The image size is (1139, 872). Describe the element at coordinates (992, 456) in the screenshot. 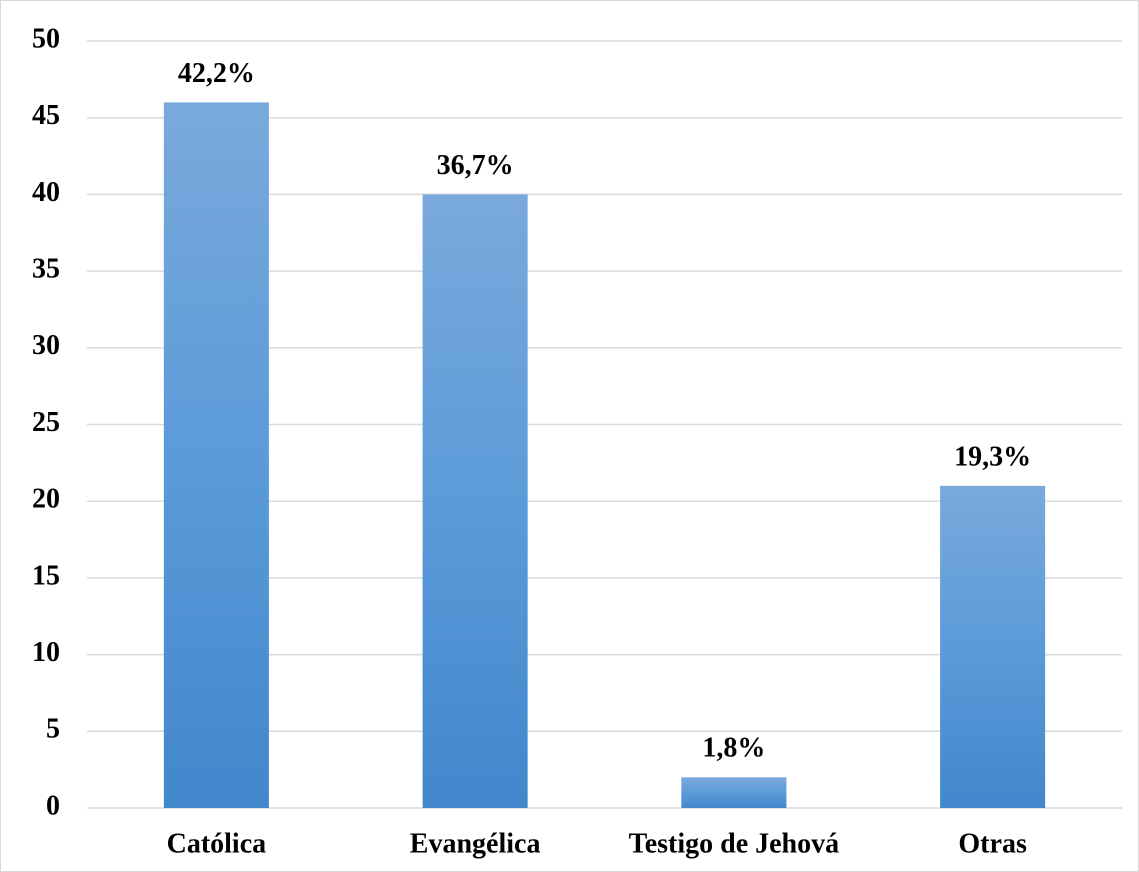

I see `data-label: 19,3%` at that location.